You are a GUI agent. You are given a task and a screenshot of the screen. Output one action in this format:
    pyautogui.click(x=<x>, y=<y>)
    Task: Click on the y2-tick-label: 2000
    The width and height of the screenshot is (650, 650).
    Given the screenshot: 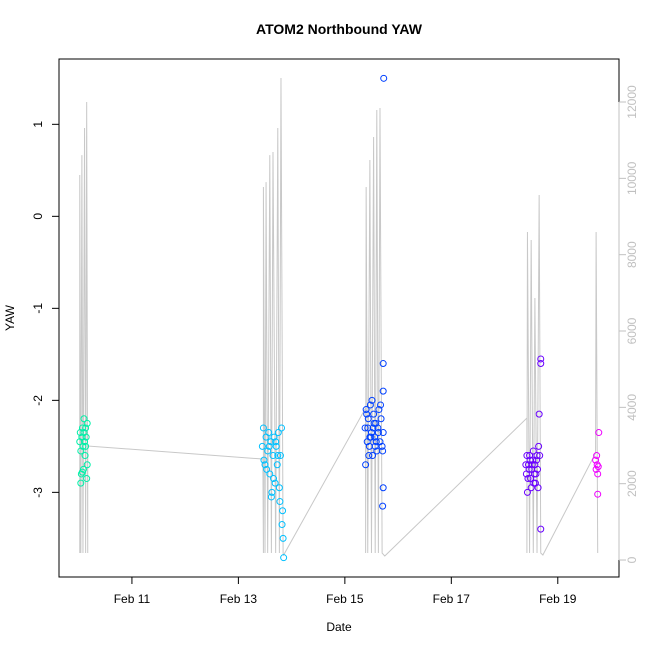 What is the action you would take?
    pyautogui.click(x=632, y=483)
    